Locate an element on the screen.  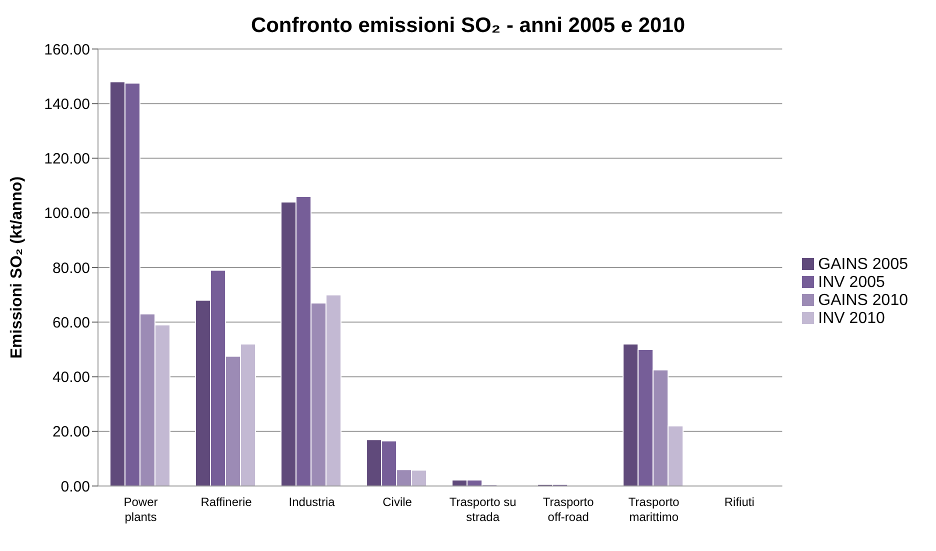
chart-title: Confronto emissioni SO₂ - anni 2005 e 2010 is located at coordinates (468, 25).